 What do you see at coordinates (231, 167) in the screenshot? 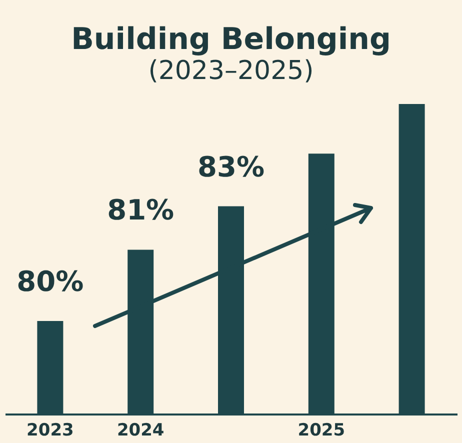
I see `annotation: 83%` at bounding box center [231, 167].